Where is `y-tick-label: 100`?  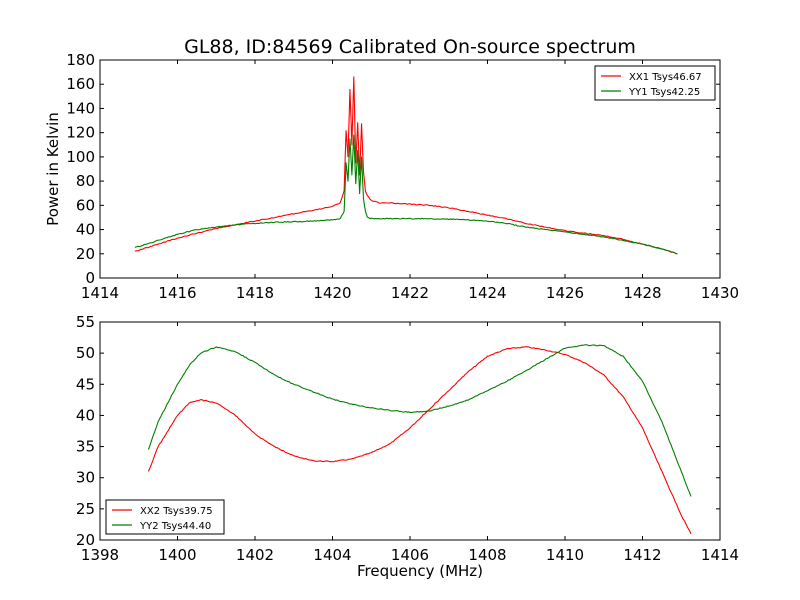
y-tick-label: 100 is located at coordinates (80, 157).